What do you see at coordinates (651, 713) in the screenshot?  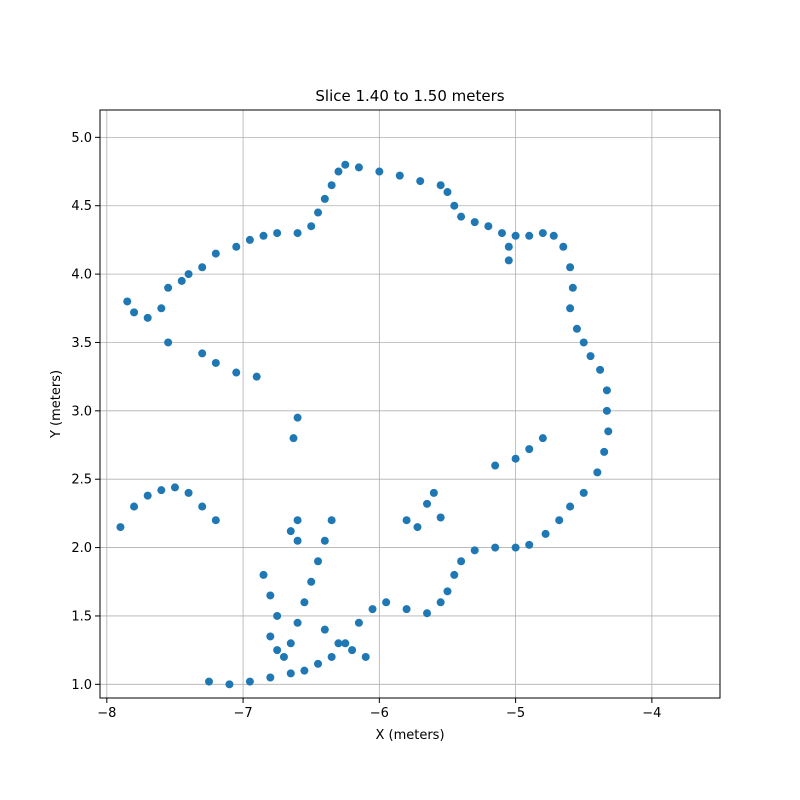 I see `x-tick-label: −4` at bounding box center [651, 713].